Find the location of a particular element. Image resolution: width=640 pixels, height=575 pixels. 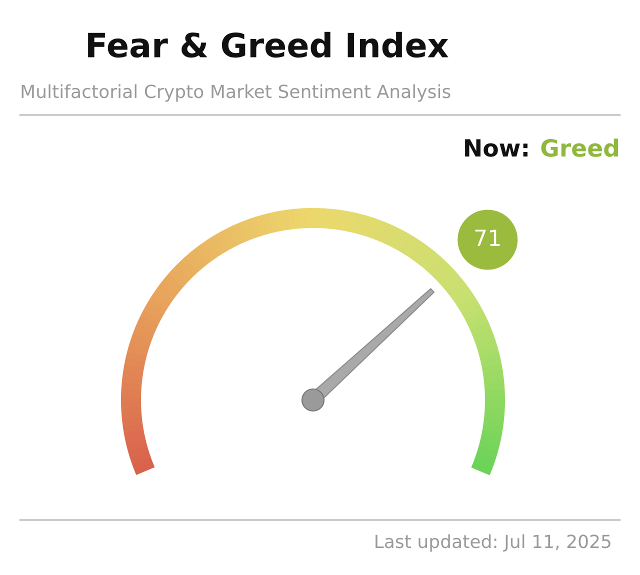

text: Fear & Greed Index is located at coordinates (268, 45).